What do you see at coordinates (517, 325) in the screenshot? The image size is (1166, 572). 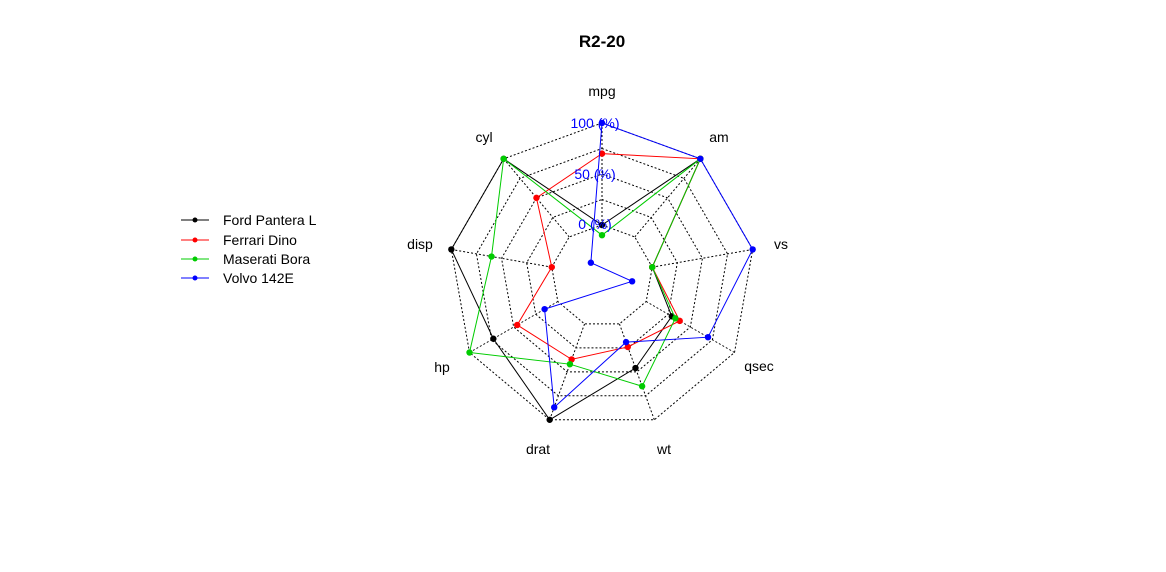 I see `point-ferrari-dino-hp` at bounding box center [517, 325].